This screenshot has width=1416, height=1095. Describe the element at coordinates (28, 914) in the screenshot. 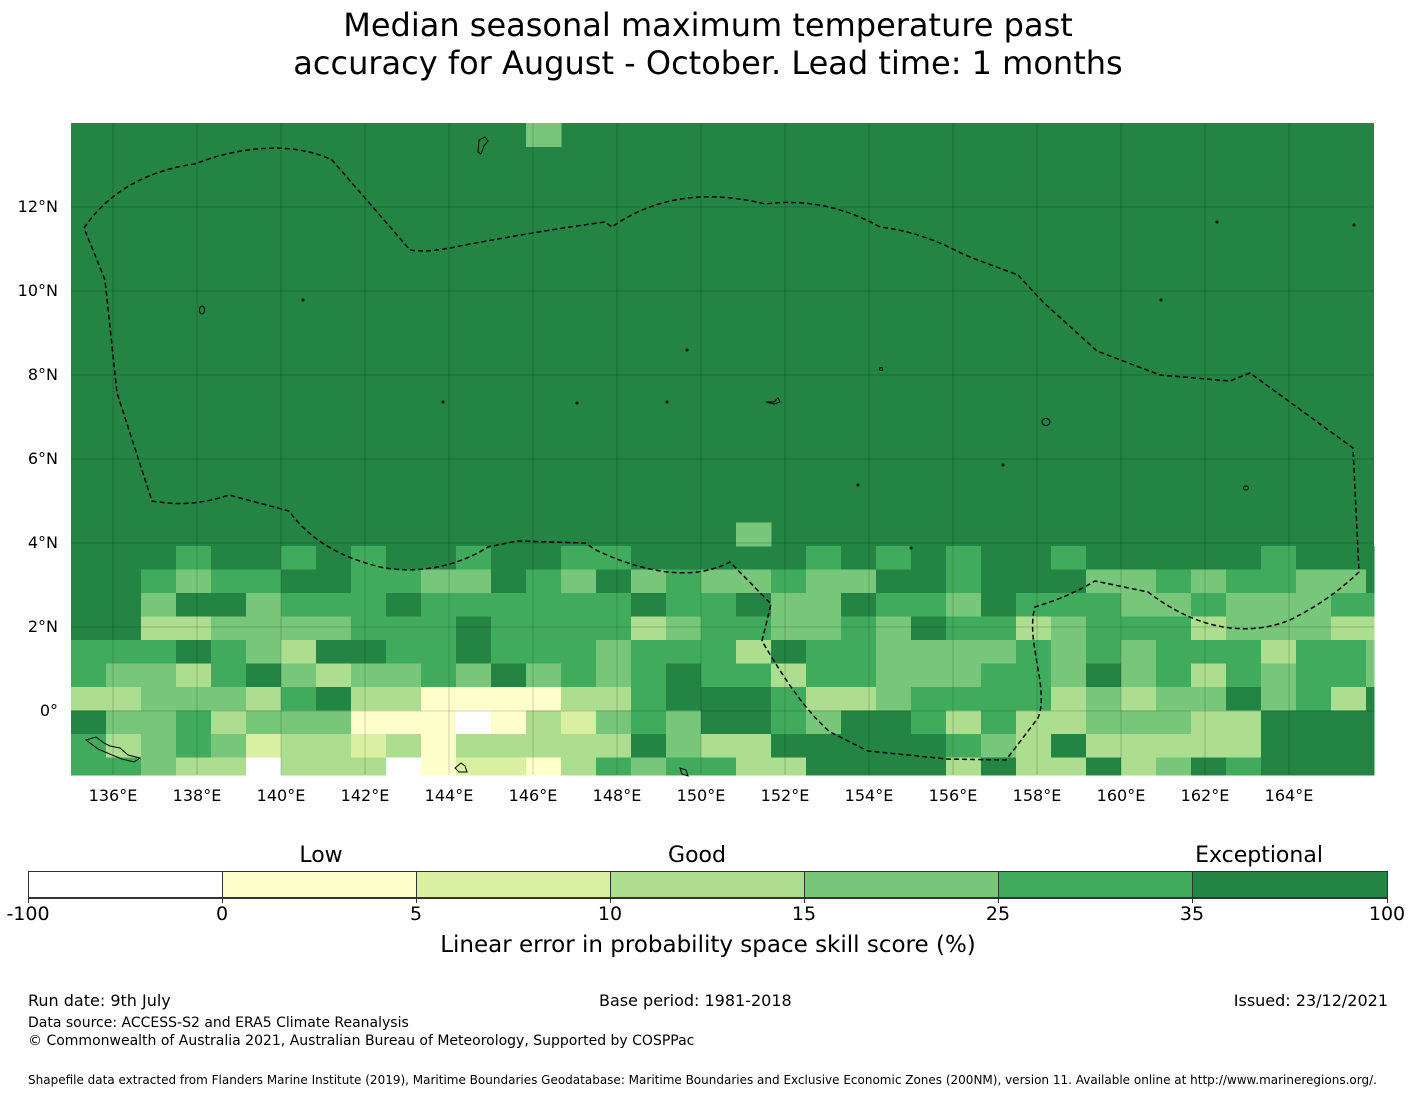

I see `colorbar-tick-label: -100` at that location.